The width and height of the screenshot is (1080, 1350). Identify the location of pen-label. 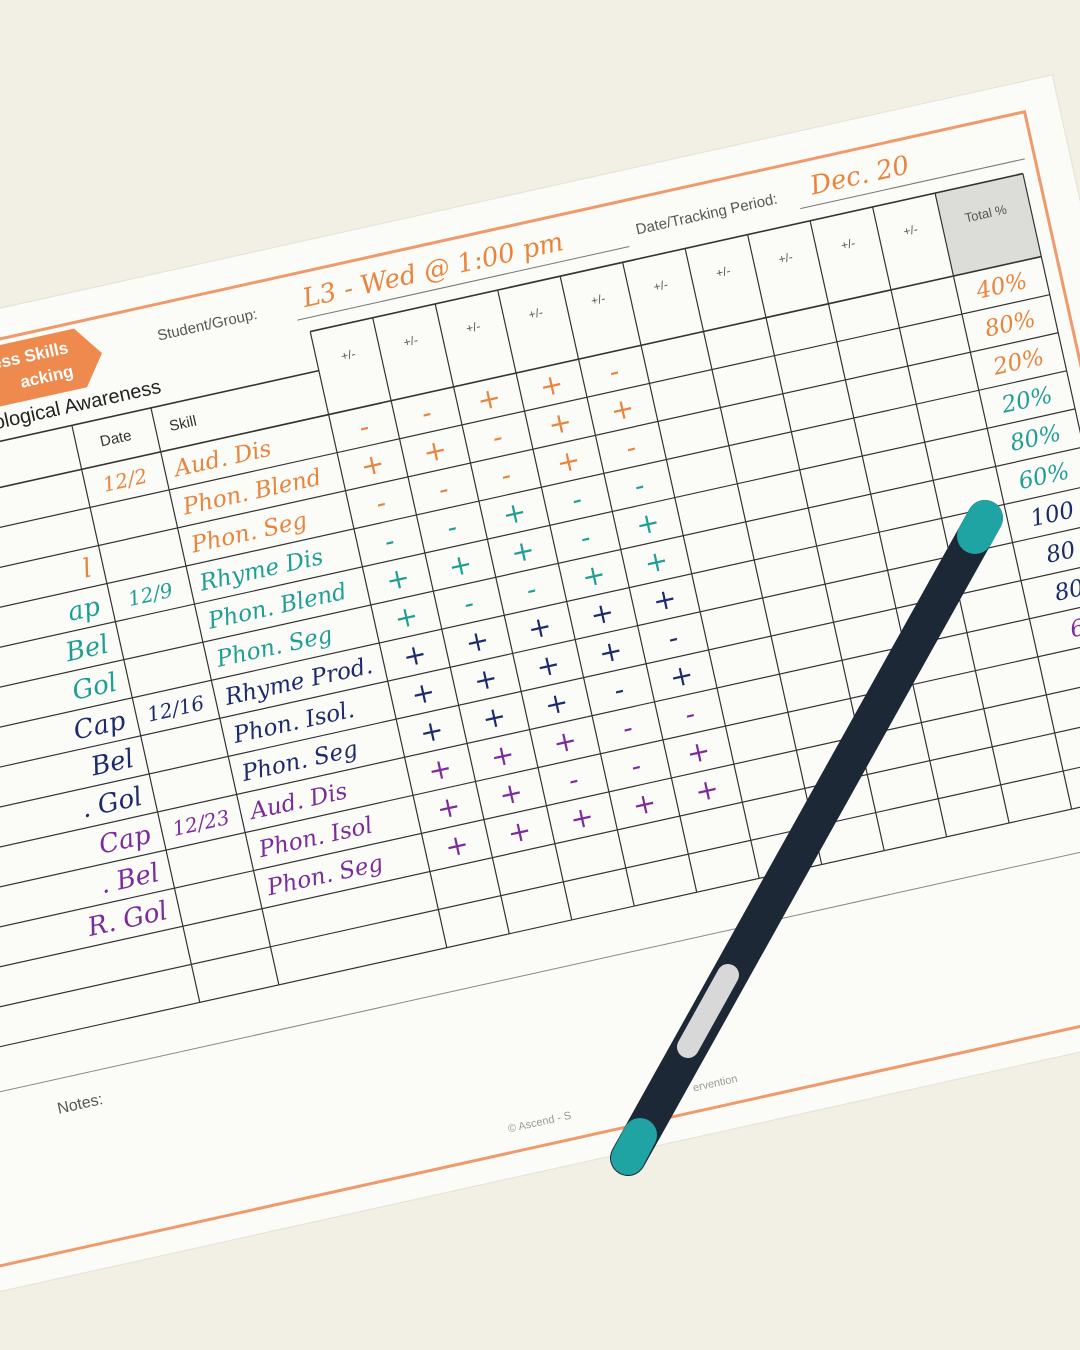
(708, 1011).